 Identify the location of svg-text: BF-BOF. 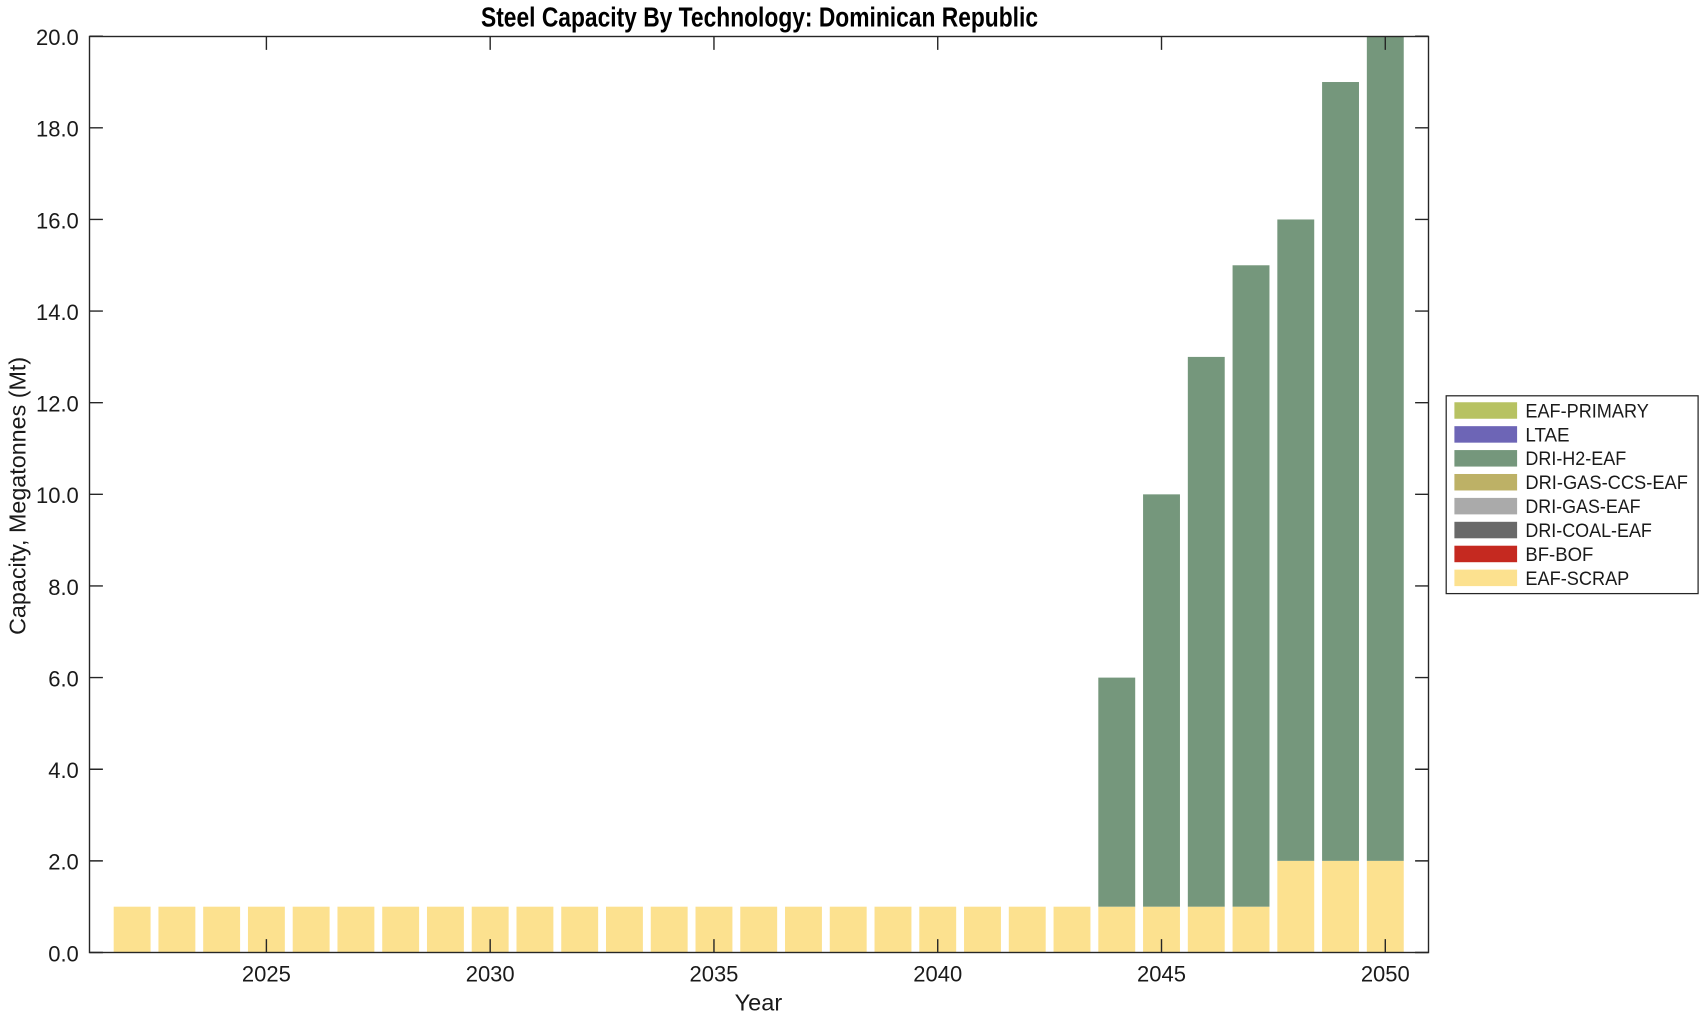
(1559, 555).